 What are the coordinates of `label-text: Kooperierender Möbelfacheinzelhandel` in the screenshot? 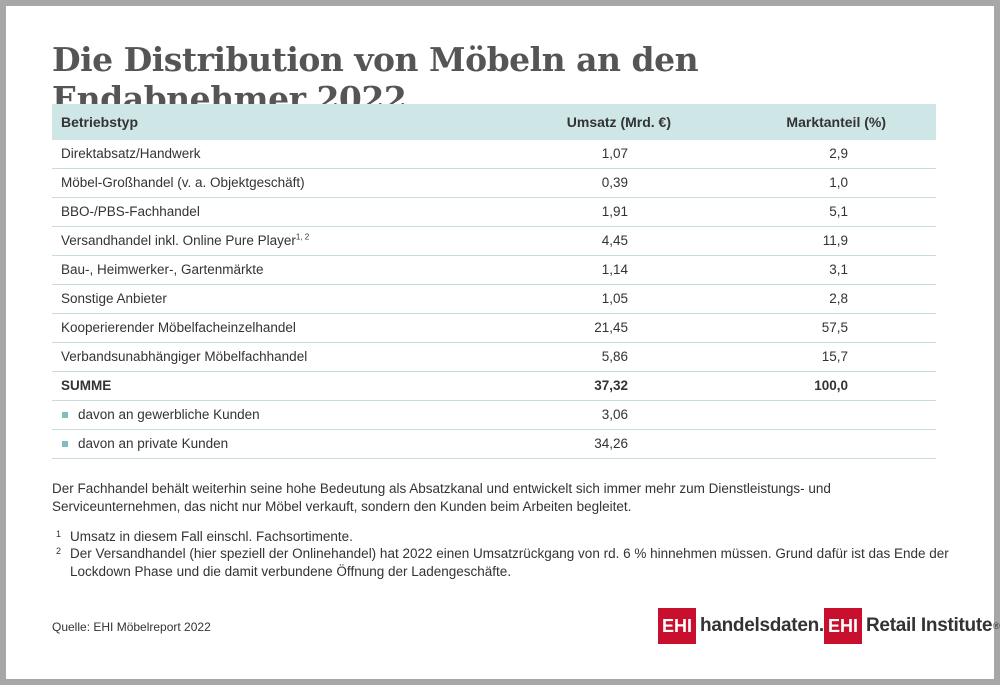 It's located at (178, 327).